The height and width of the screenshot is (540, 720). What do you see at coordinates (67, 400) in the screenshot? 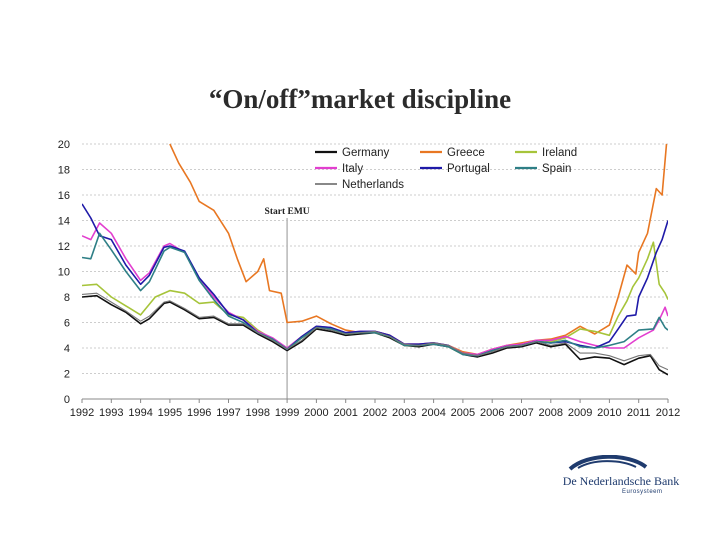
I see `y-tick-label: 0` at bounding box center [67, 400].